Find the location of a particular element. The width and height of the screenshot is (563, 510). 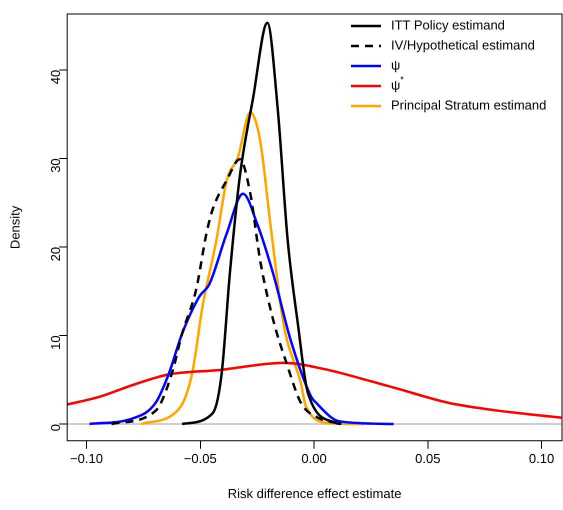

legend-label: ψ* is located at coordinates (397, 83).